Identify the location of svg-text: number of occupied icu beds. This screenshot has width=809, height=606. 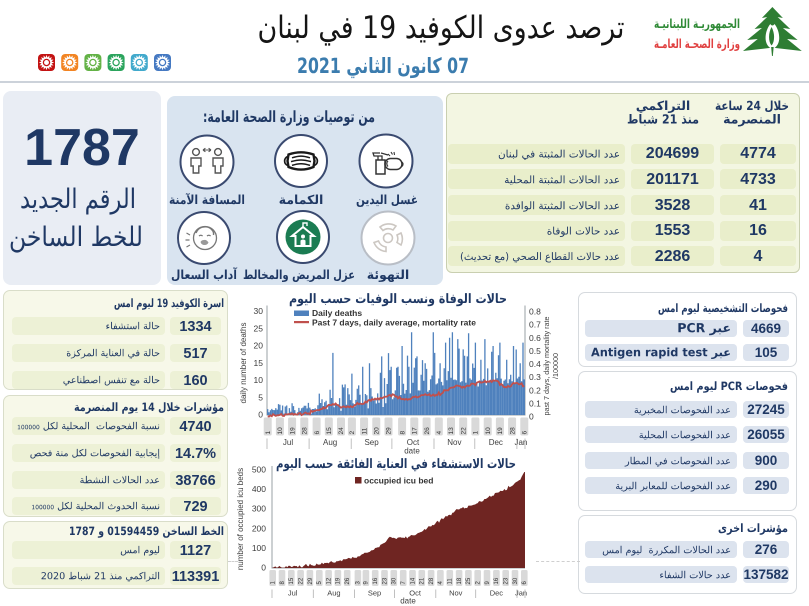
(240, 519).